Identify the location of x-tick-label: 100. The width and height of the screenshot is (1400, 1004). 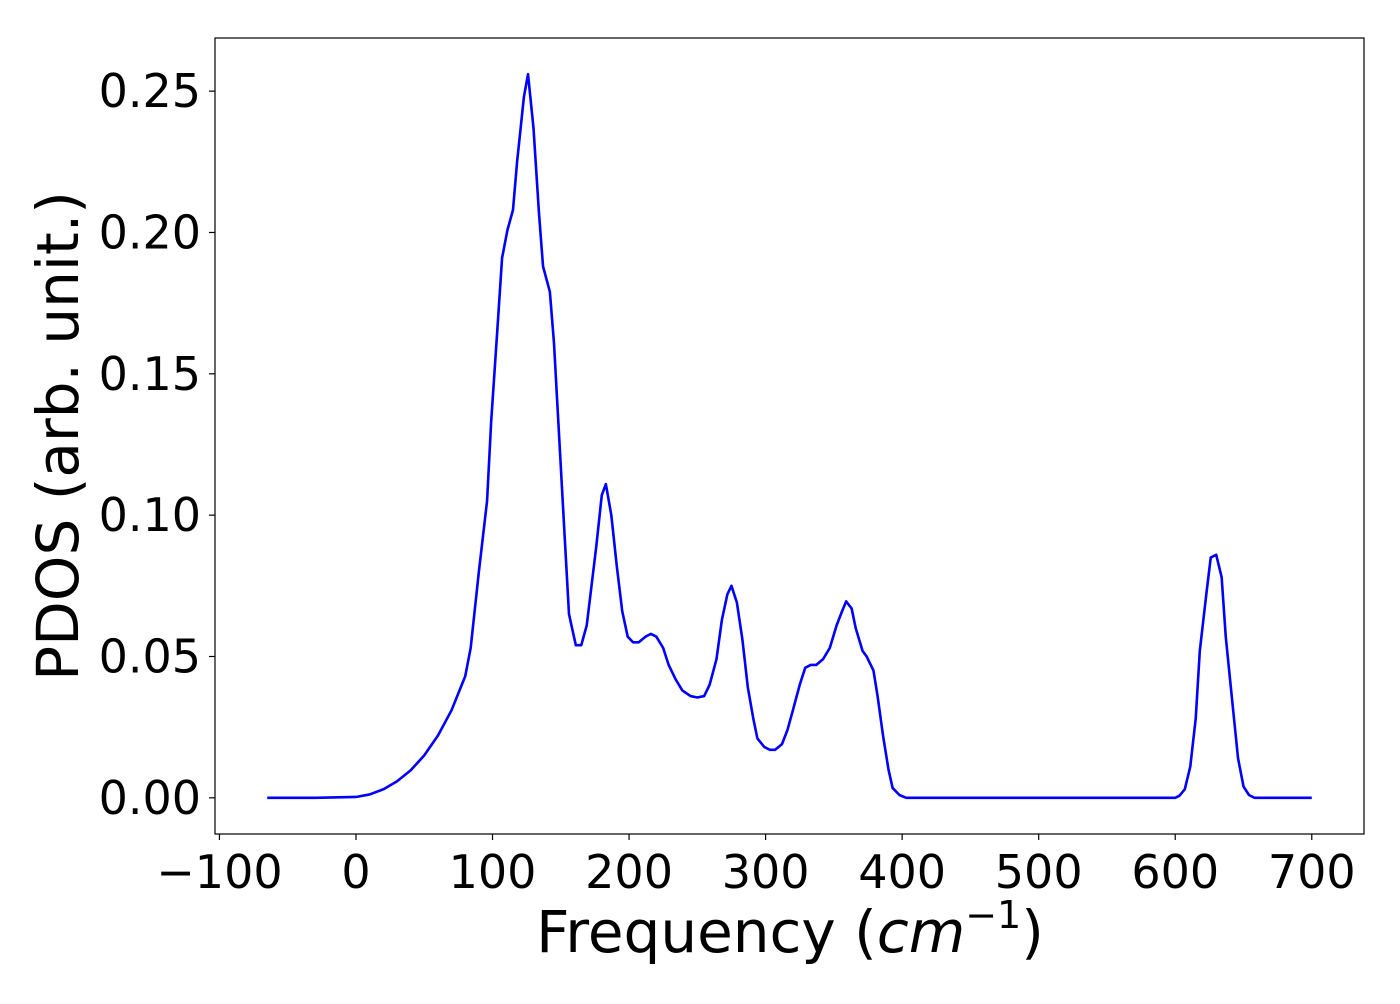
(493, 872).